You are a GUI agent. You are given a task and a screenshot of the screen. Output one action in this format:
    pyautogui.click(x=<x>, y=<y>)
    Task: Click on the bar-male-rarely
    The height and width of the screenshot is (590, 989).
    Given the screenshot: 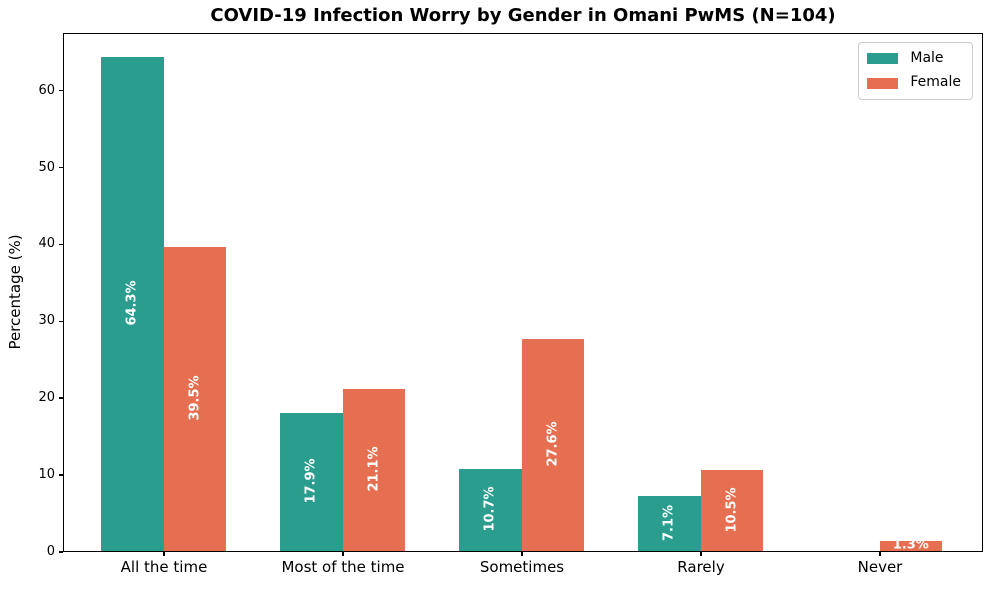 What is the action you would take?
    pyautogui.click(x=669, y=523)
    